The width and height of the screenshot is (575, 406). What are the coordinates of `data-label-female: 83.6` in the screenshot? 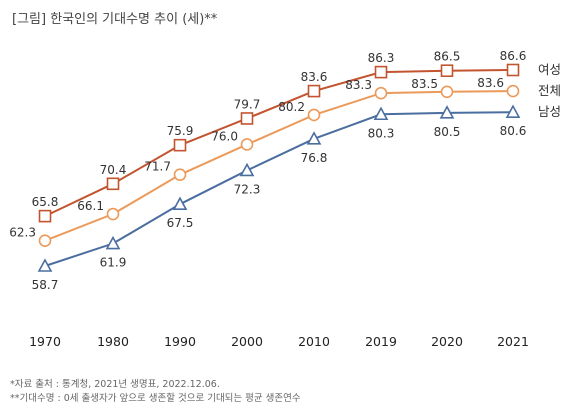 It's located at (314, 77).